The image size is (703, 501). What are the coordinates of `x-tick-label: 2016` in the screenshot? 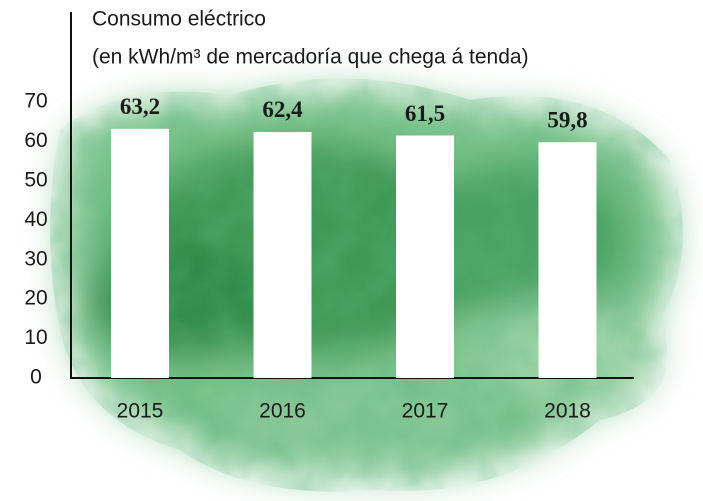 It's located at (282, 411).